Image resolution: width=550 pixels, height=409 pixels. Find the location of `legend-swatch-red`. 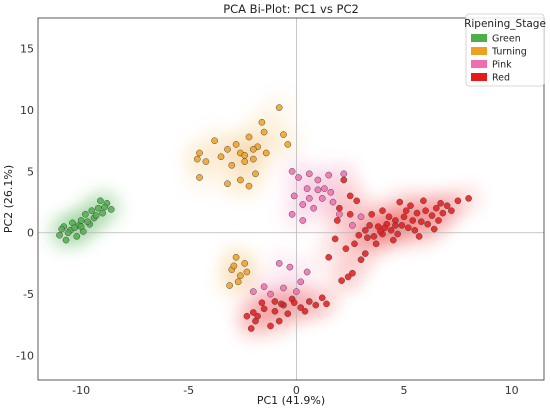

legend-swatch-red is located at coordinates (479, 77).